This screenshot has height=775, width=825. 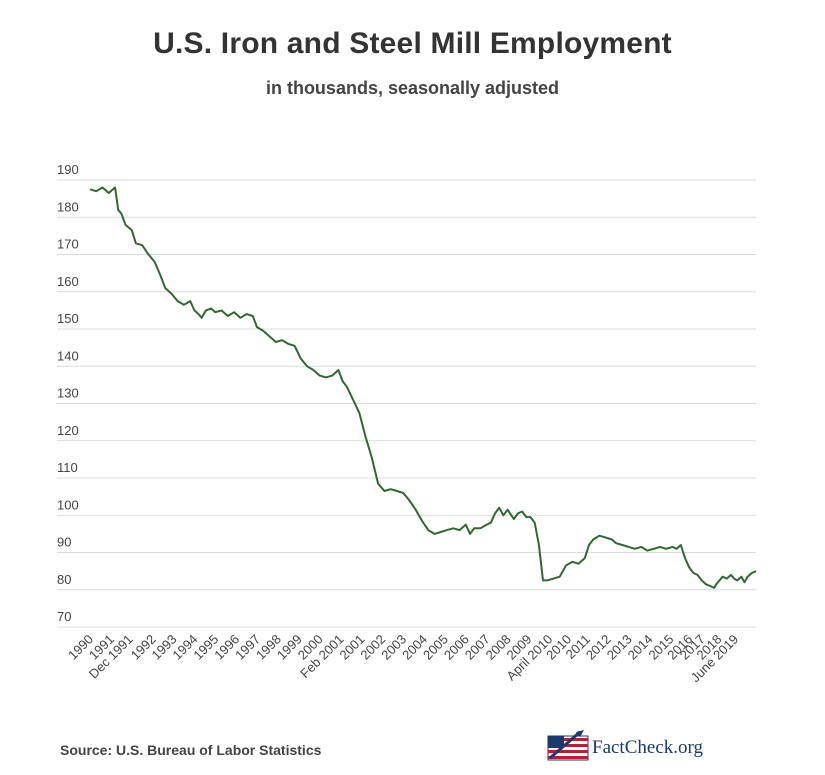 I want to click on factcheck-logo: FactCheck.org, so click(x=646, y=746).